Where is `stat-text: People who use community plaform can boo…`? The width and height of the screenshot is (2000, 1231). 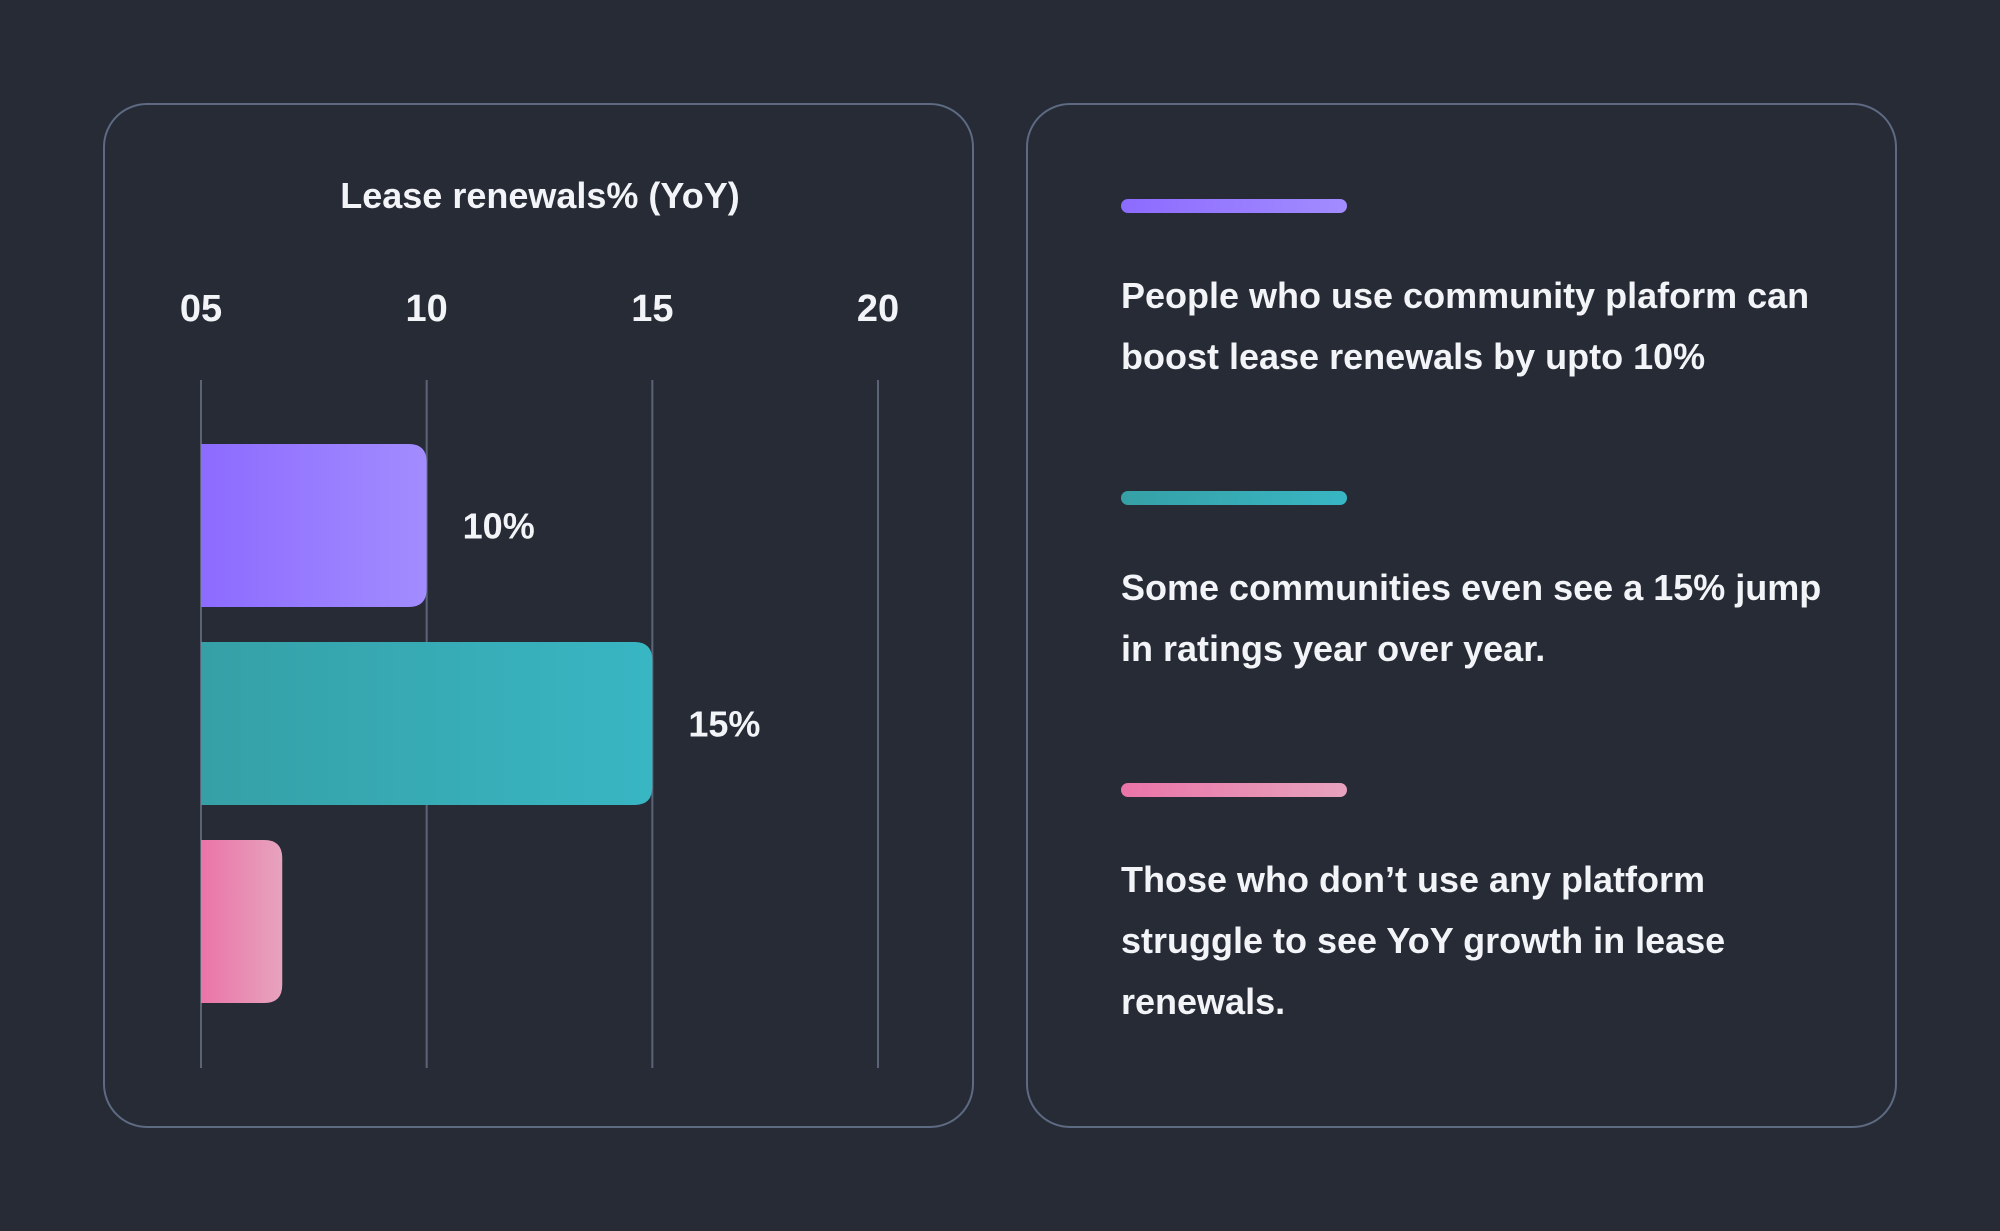 stat-text: People who use community plaform can boo… is located at coordinates (1465, 326).